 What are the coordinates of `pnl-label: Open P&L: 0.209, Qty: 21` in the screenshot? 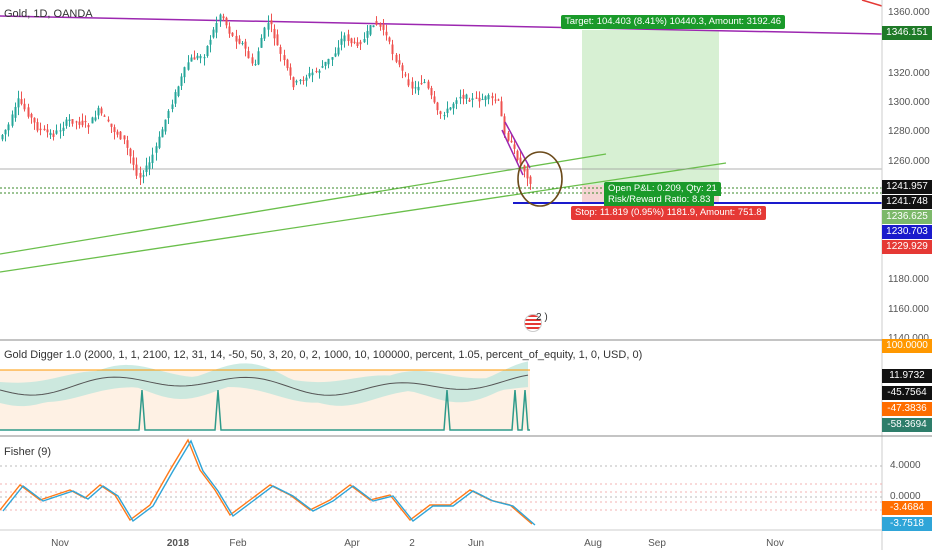 It's located at (662, 189).